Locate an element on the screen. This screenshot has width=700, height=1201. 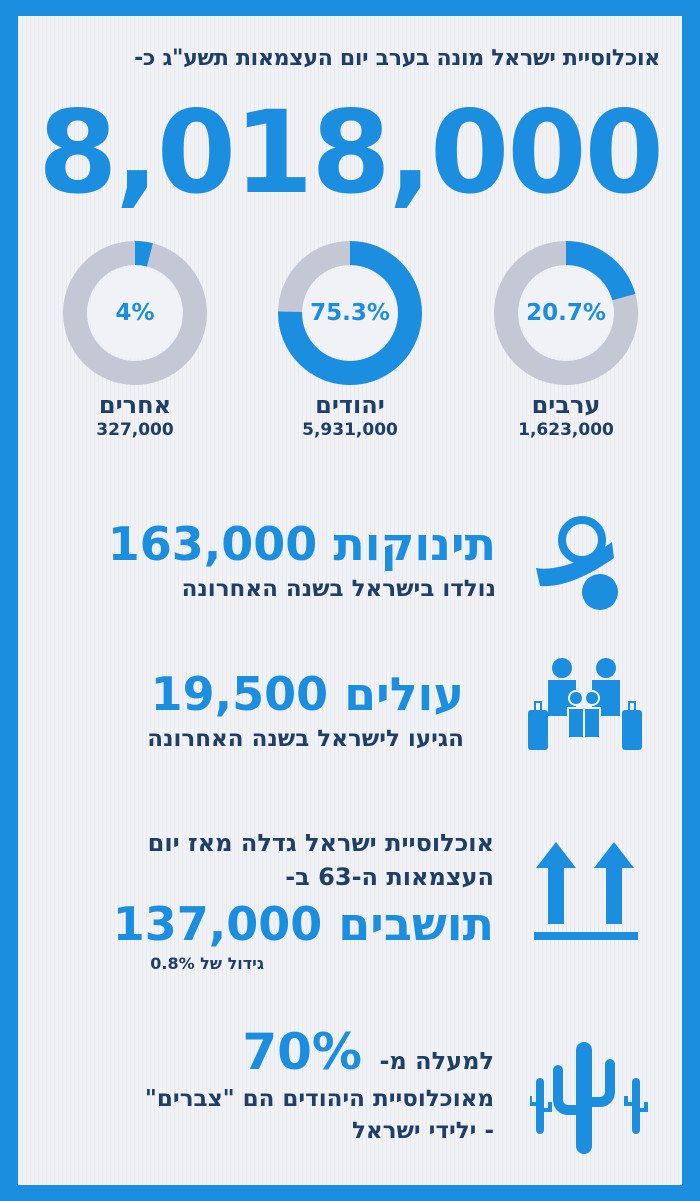
births-caption: נולדו בישראל בשנה האחרונה is located at coordinates (338, 589).